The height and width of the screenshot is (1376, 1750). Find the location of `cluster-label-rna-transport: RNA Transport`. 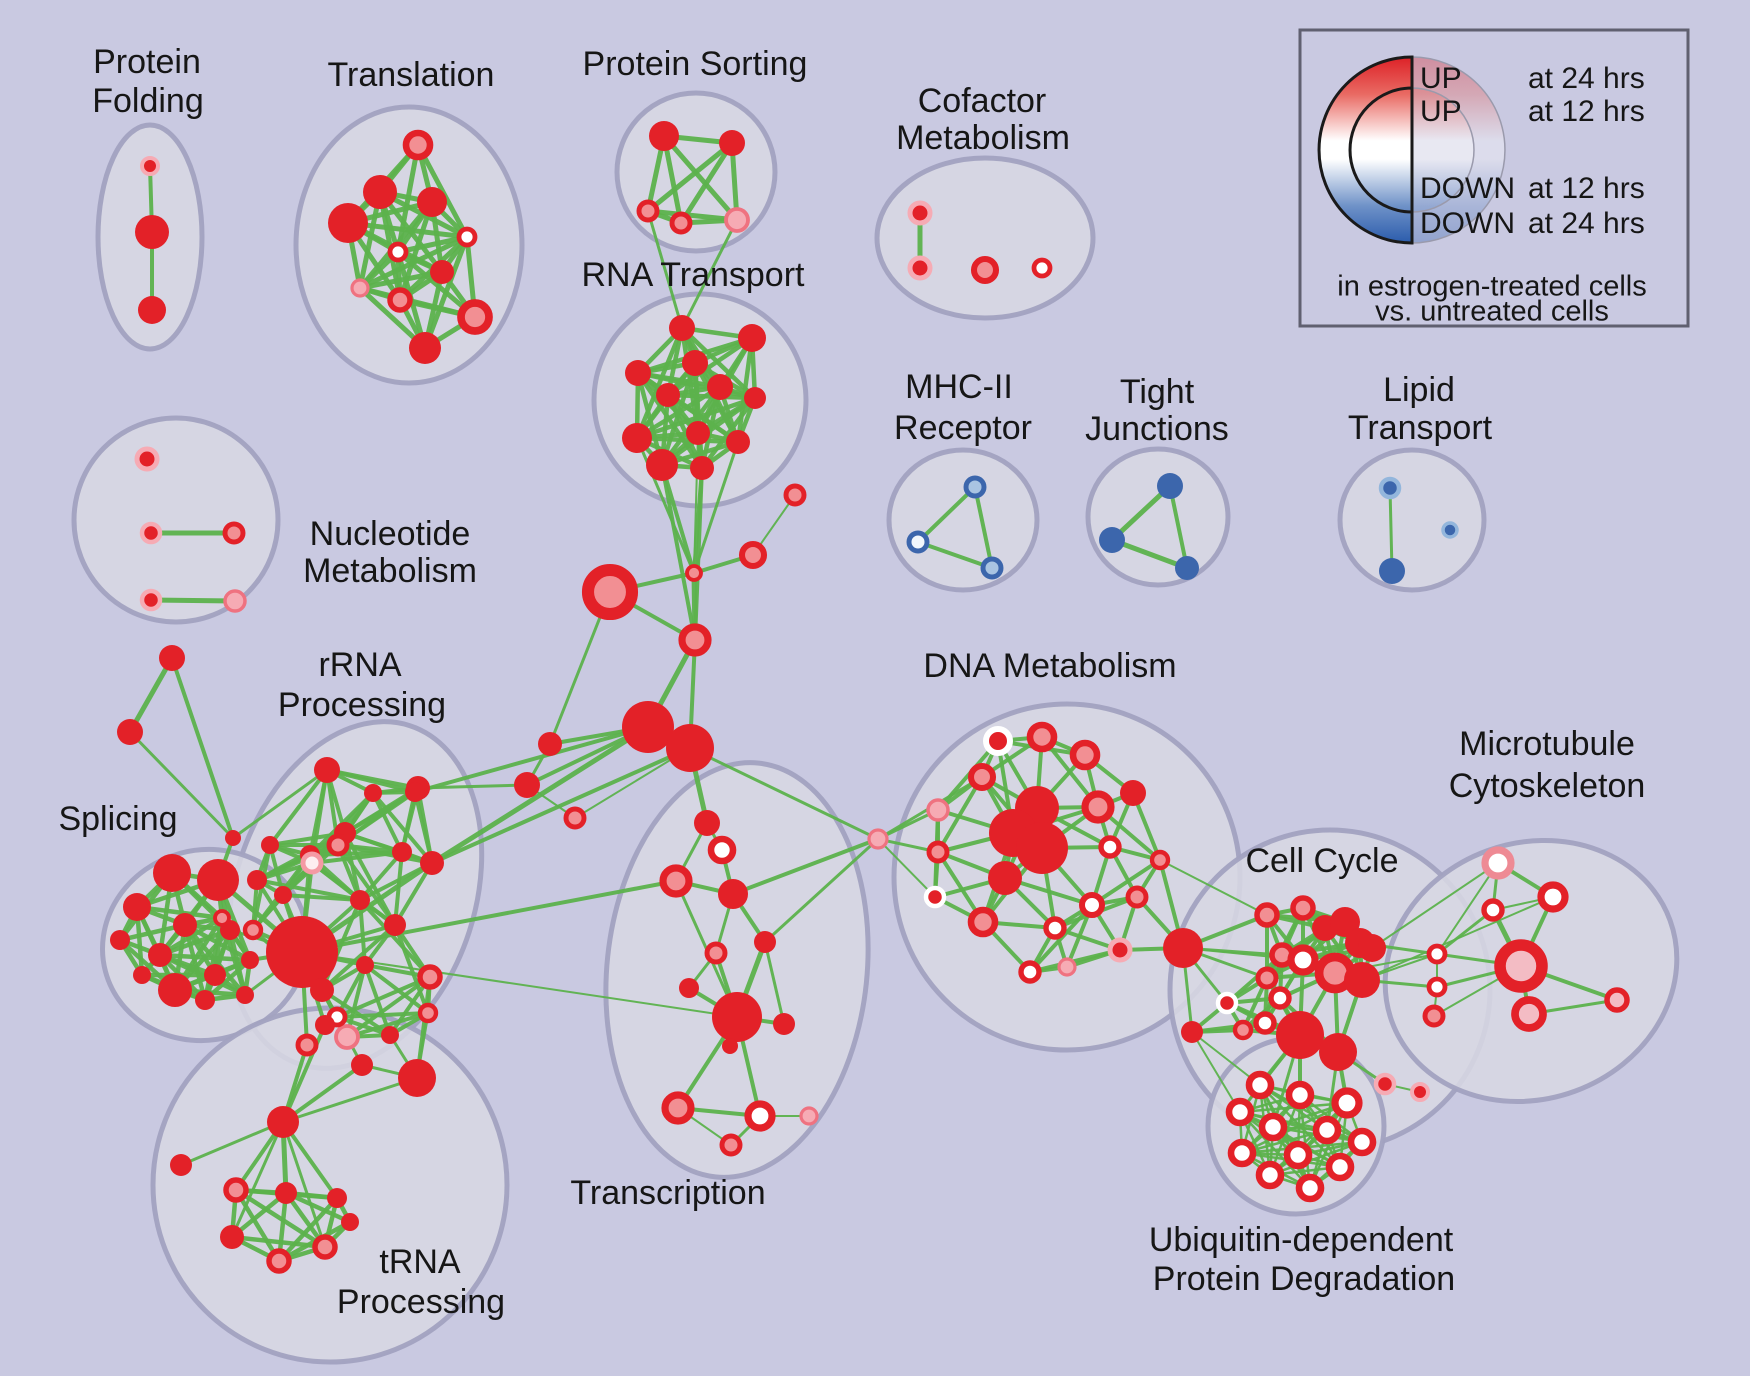

cluster-label-rna-transport: RNA Transport is located at coordinates (694, 275).